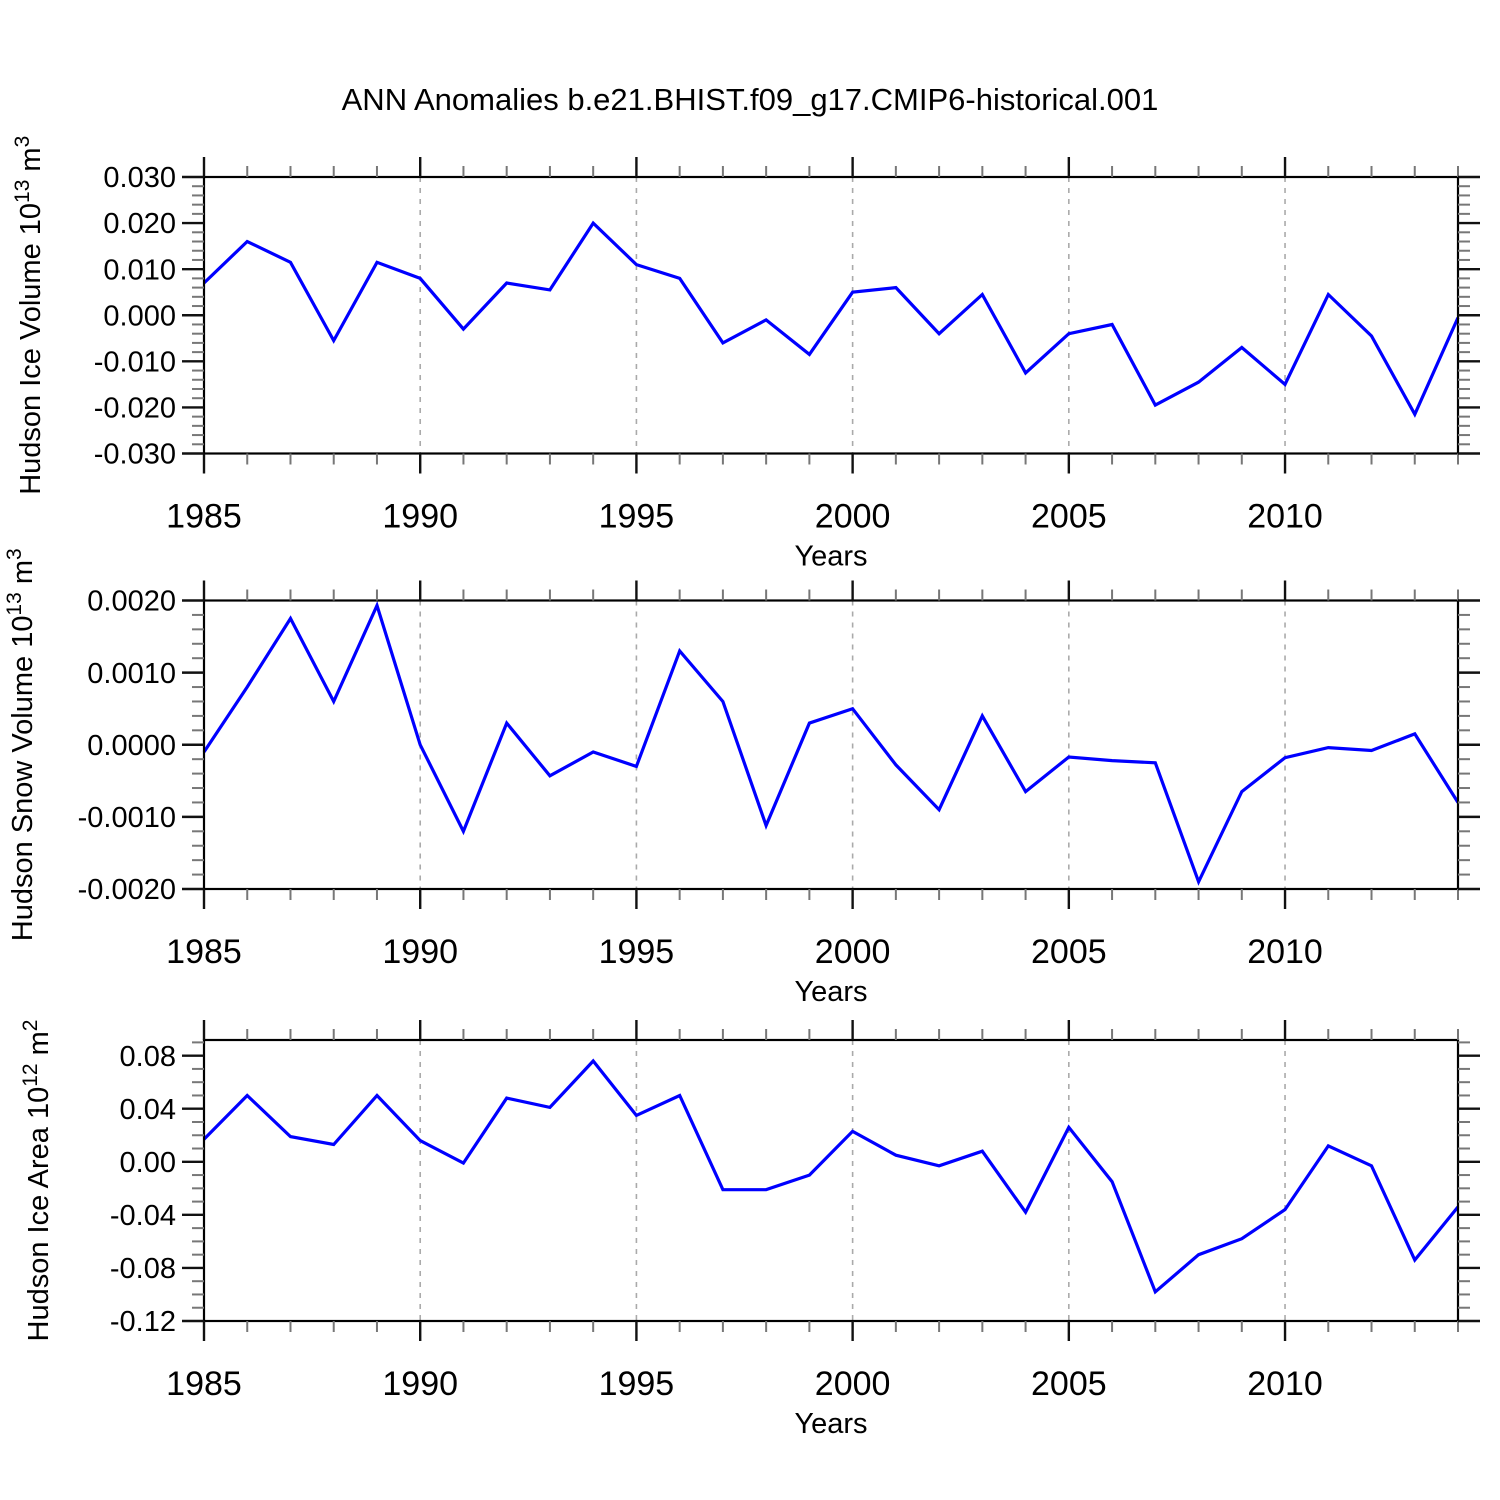 This screenshot has height=1500, width=1500. Describe the element at coordinates (30, 1074) in the screenshot. I see `y-axis-title-sup: 12` at that location.